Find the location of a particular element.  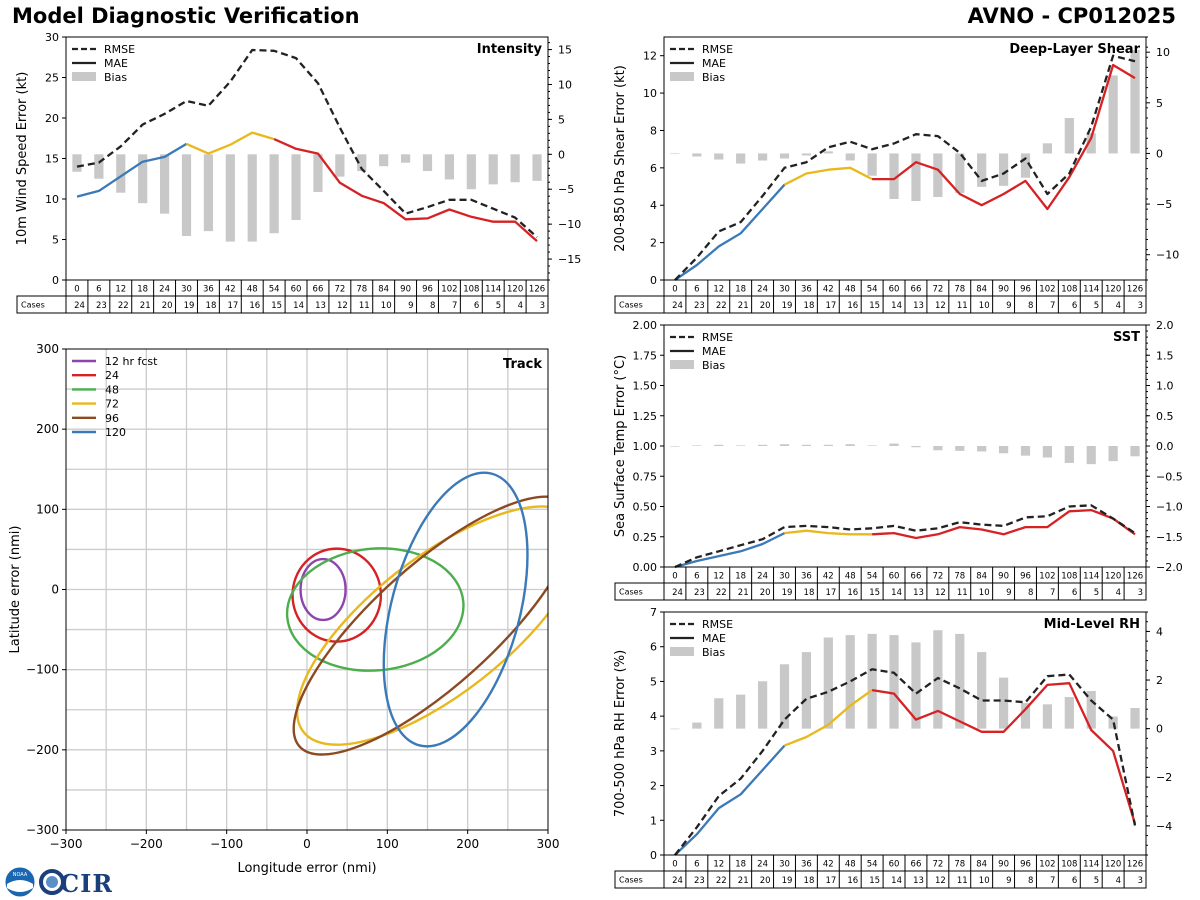

cases-count: 10 is located at coordinates (984, 593).